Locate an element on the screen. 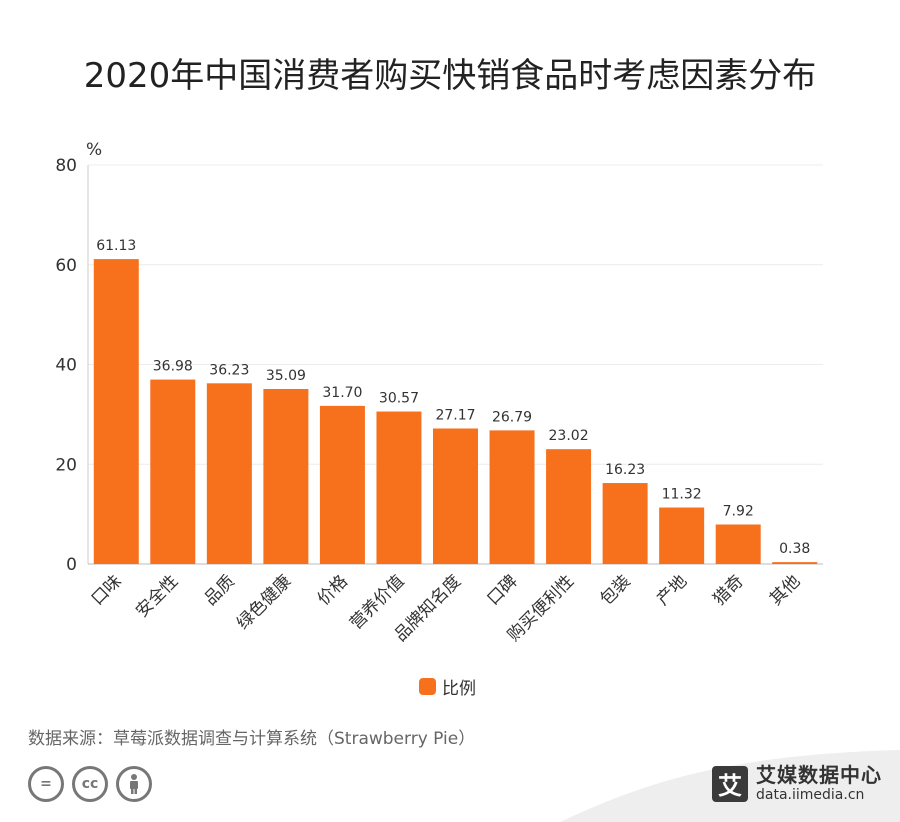  data-label: 26.79 is located at coordinates (512, 417).